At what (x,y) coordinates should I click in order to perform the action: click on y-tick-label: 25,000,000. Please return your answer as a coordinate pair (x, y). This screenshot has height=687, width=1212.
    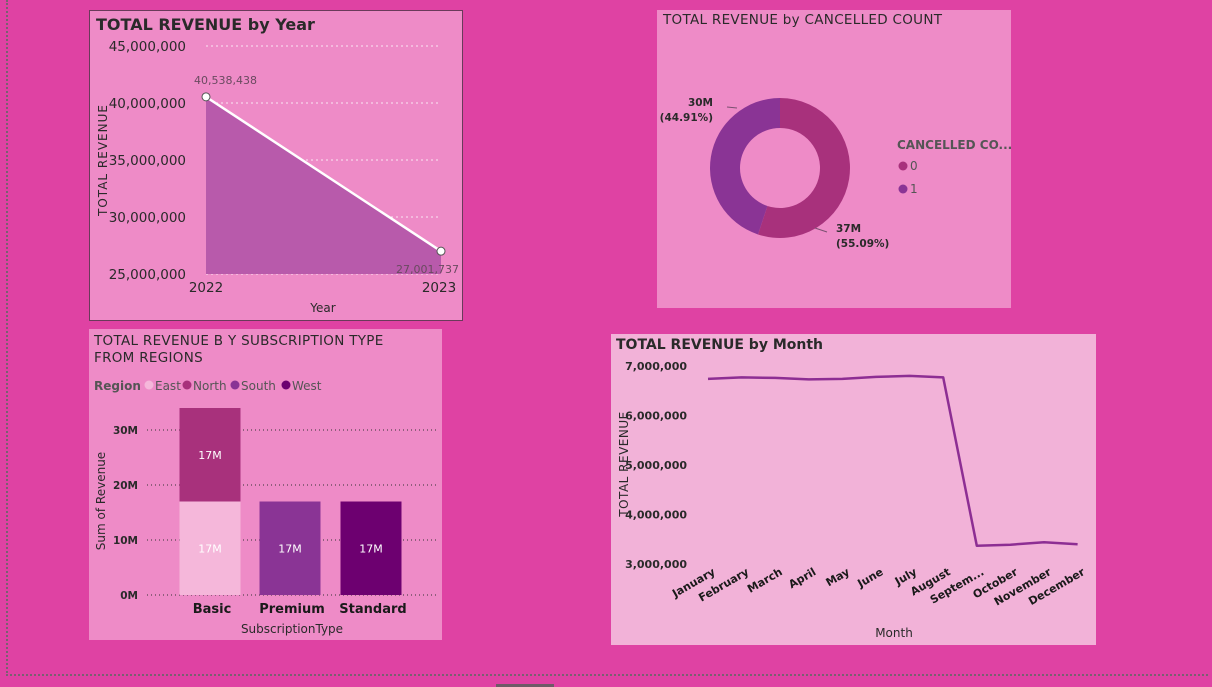
    Looking at the image, I should click on (147, 275).